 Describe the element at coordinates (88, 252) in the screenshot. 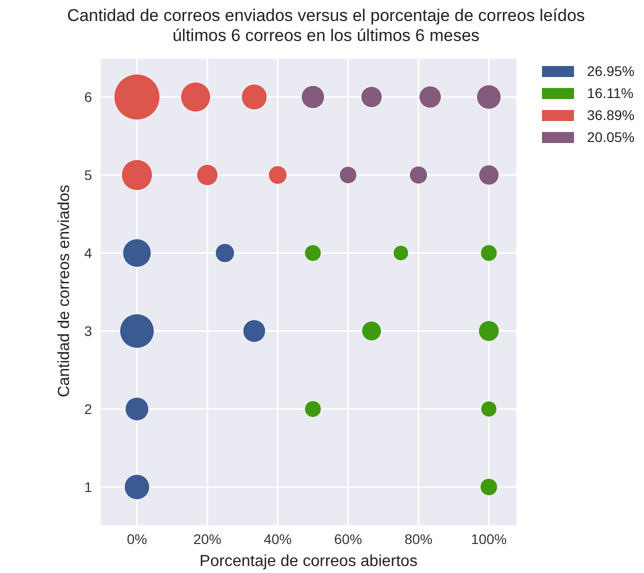

I see `y-tick-label: 4` at that location.